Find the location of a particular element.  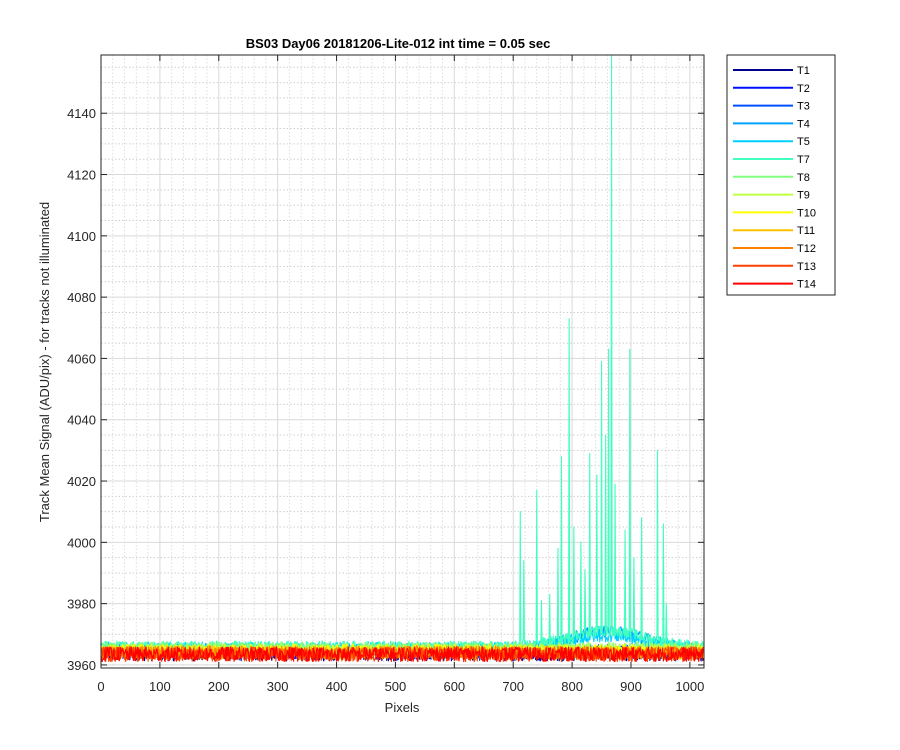

legend-box is located at coordinates (781, 175).